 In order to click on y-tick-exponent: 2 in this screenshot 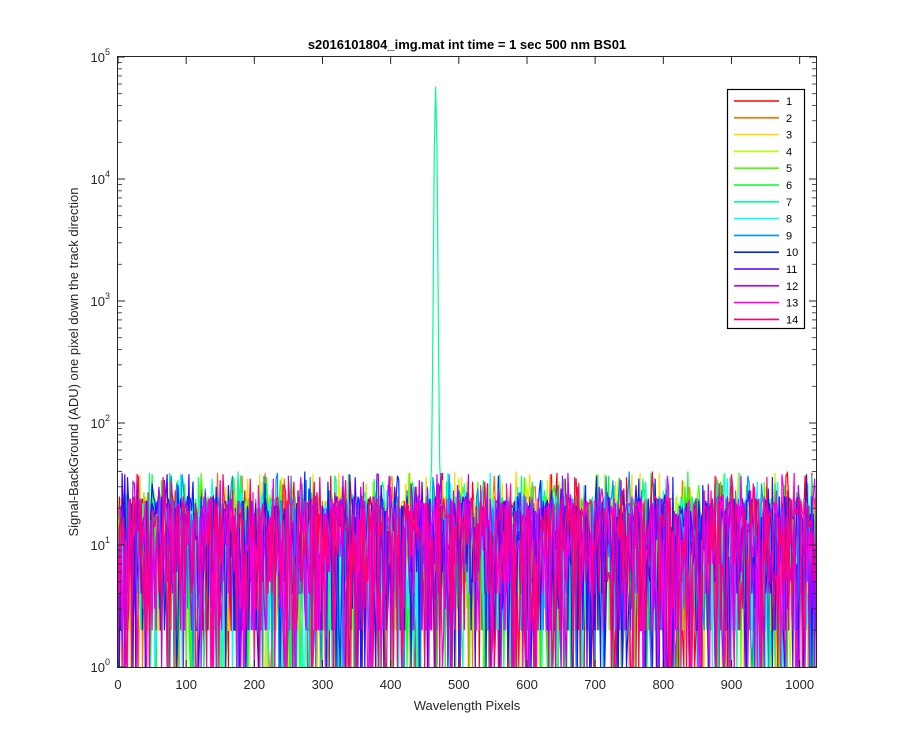, I will do `click(107, 418)`.